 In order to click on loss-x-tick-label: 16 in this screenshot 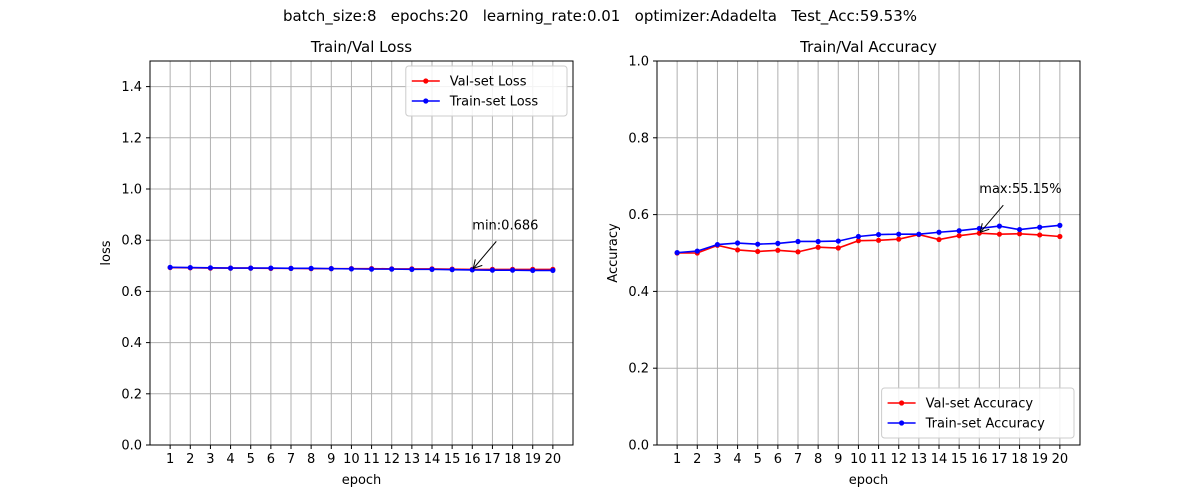, I will do `click(472, 459)`.